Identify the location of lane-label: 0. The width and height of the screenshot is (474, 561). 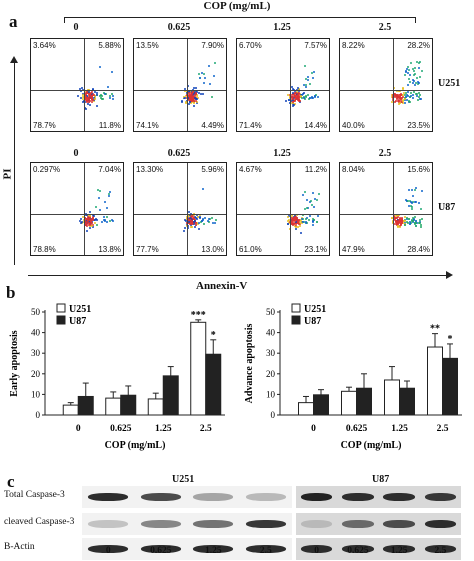
(108, 551).